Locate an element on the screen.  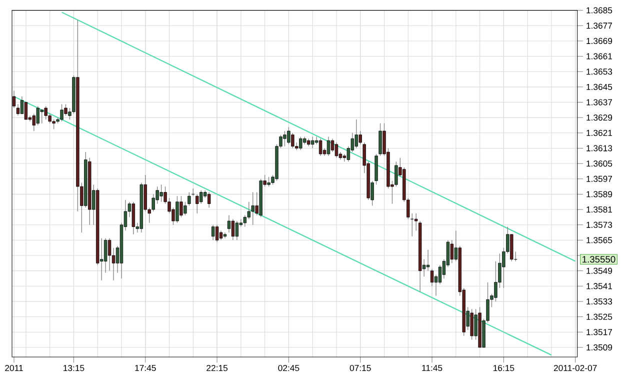
y-tick-label: 1.3509 is located at coordinates (599, 347).